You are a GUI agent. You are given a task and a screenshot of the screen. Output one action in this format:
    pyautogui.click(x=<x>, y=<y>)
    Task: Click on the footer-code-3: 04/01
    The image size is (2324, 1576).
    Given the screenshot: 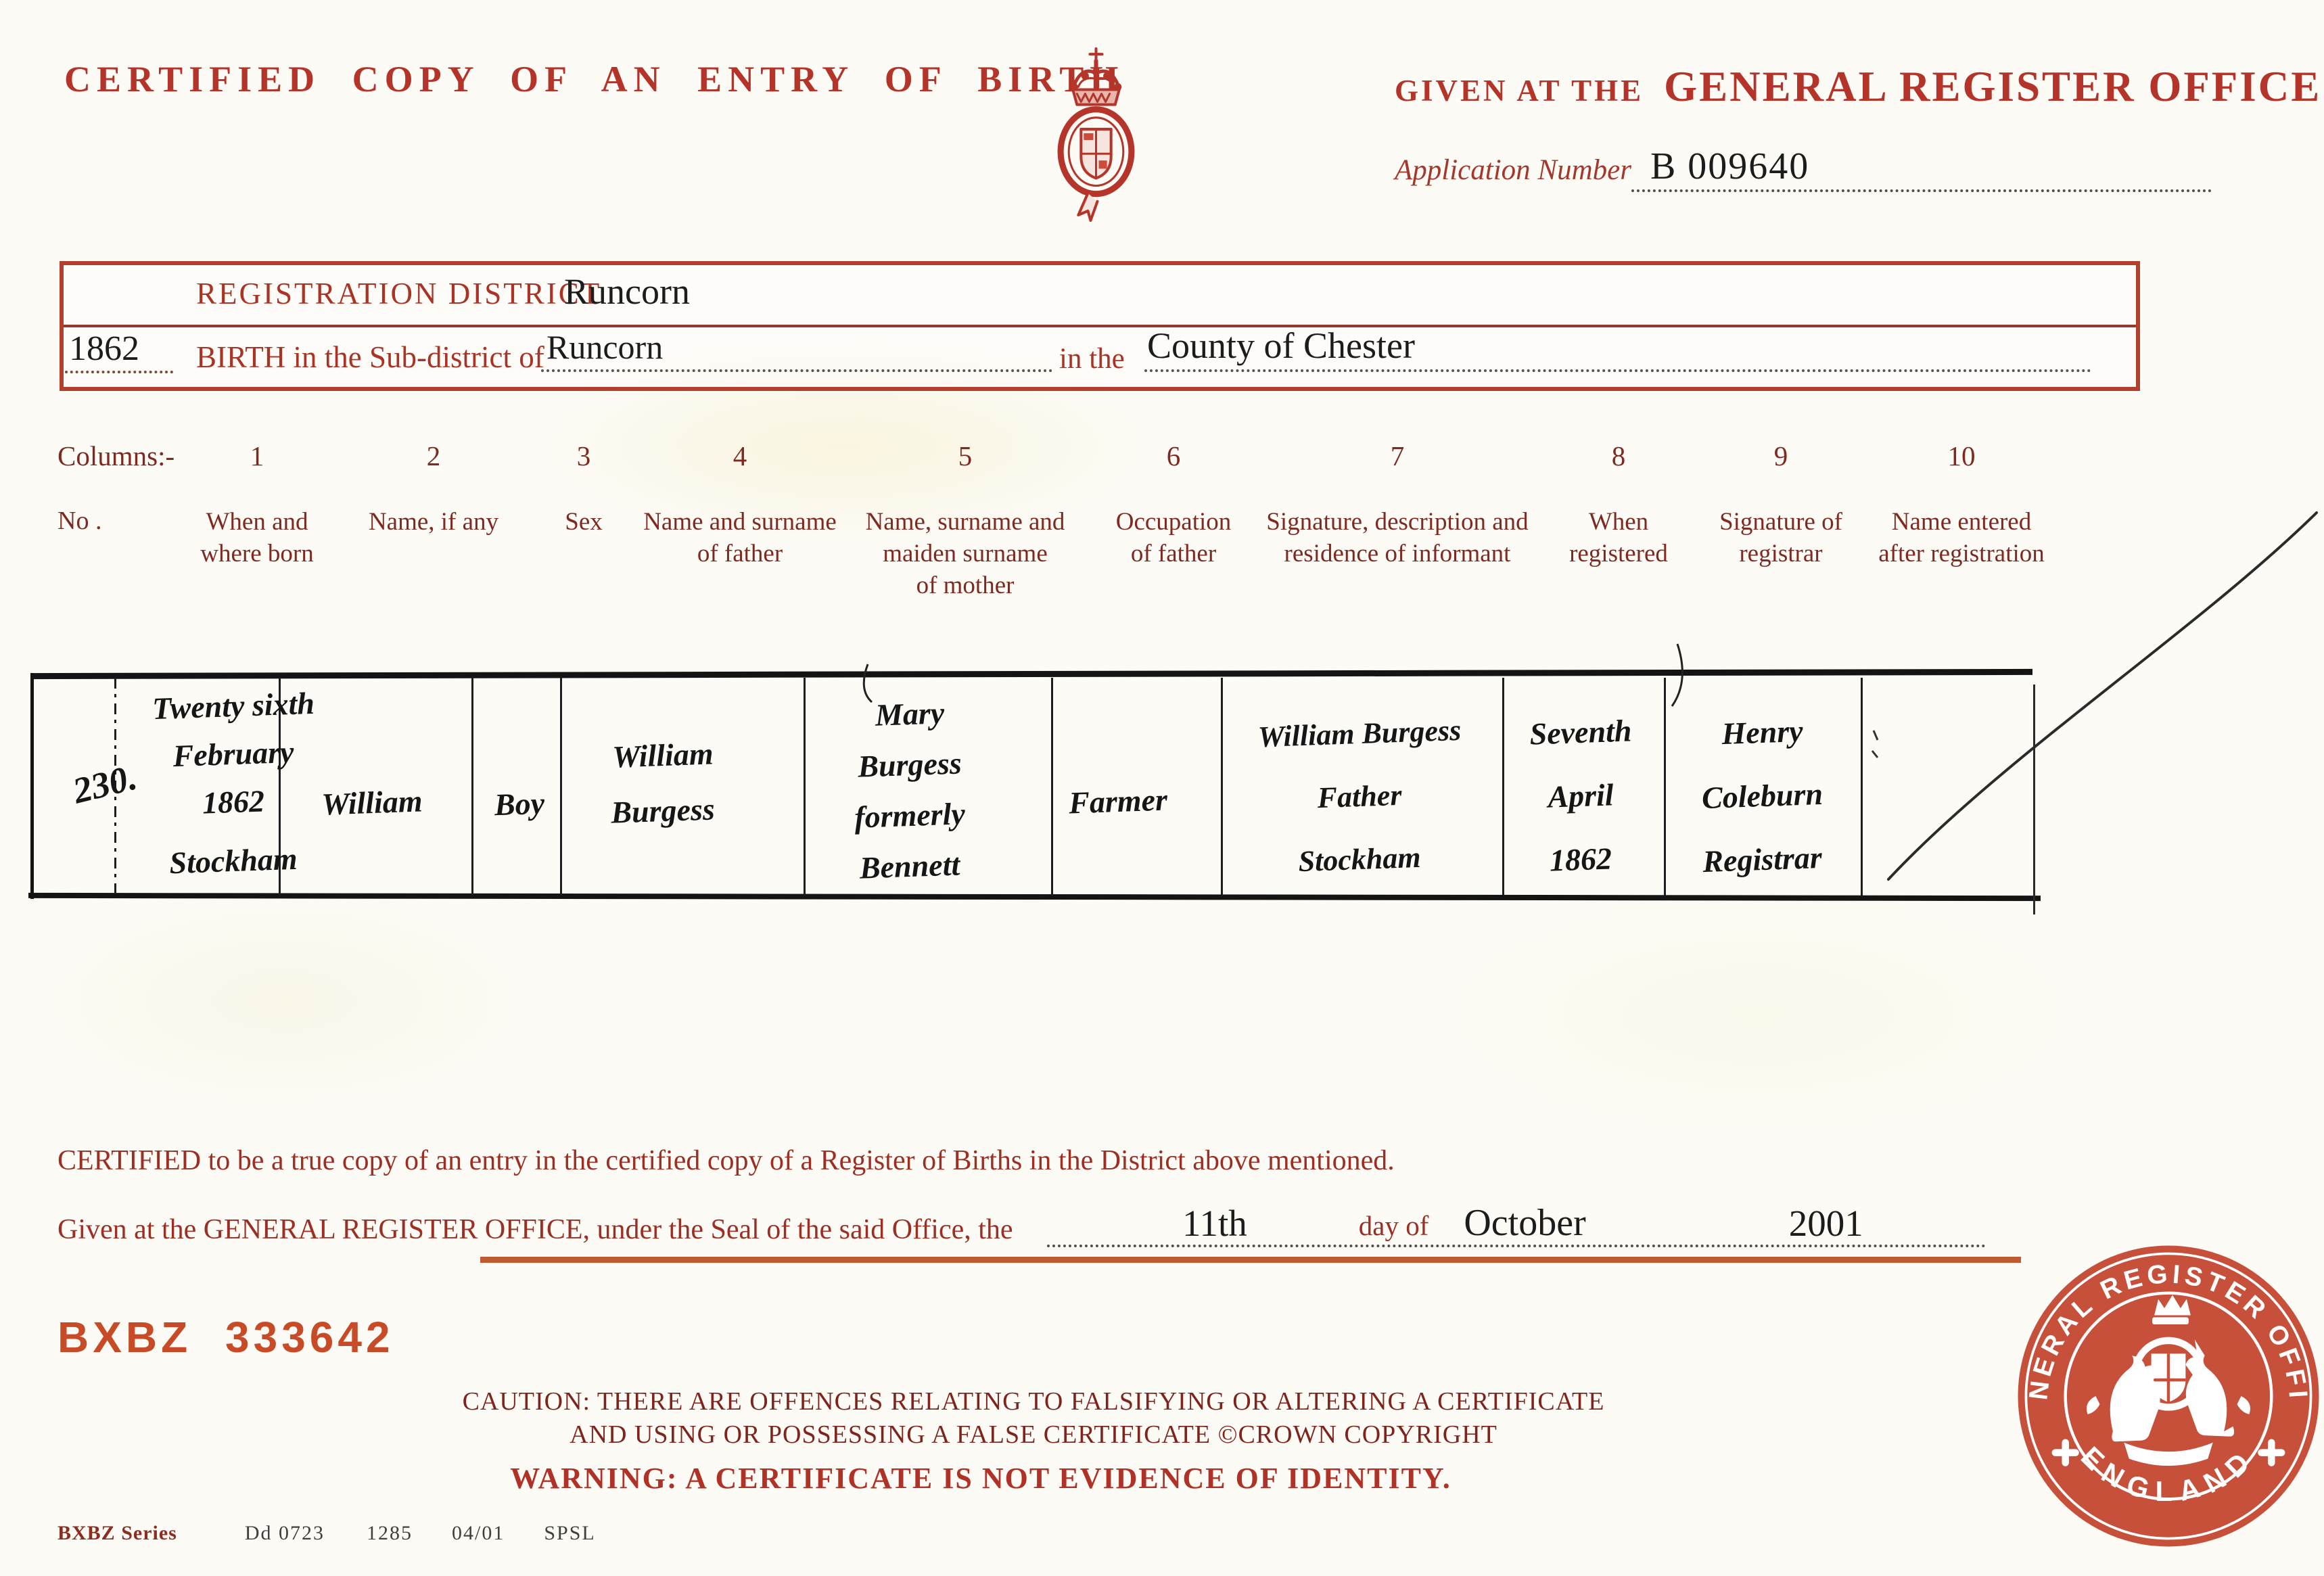 What is the action you would take?
    pyautogui.click(x=479, y=1533)
    